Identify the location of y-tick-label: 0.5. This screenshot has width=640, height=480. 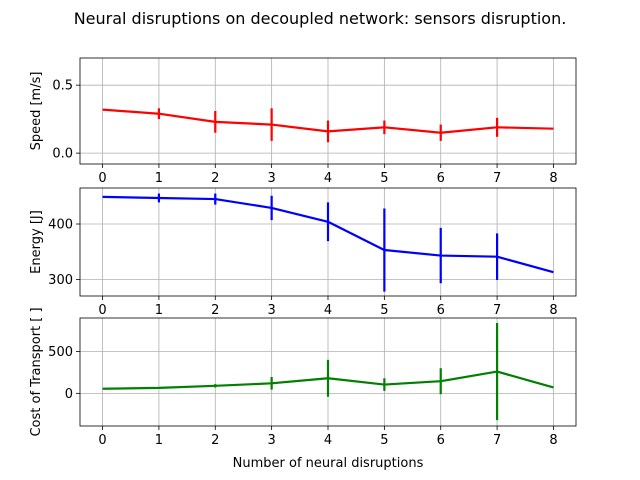
(62, 86).